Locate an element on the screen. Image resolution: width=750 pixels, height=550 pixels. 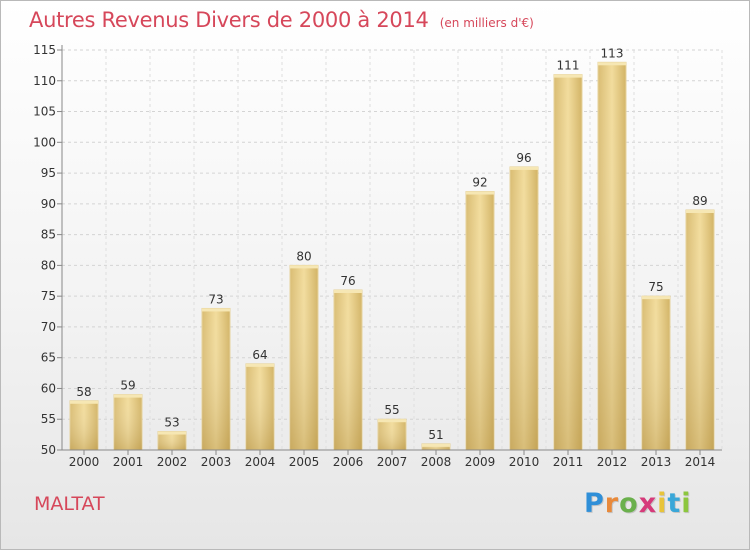
y-tick-label: 90 is located at coordinates (48, 204).